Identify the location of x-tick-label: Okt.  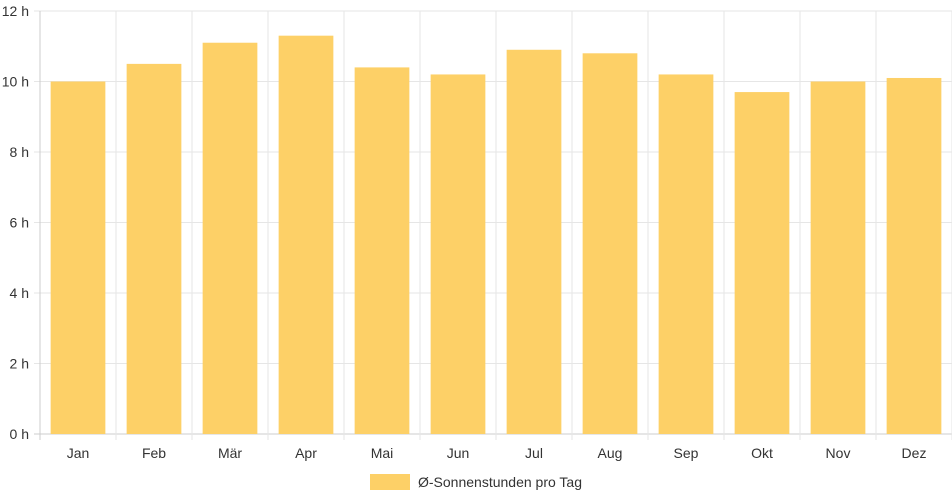
(762, 453).